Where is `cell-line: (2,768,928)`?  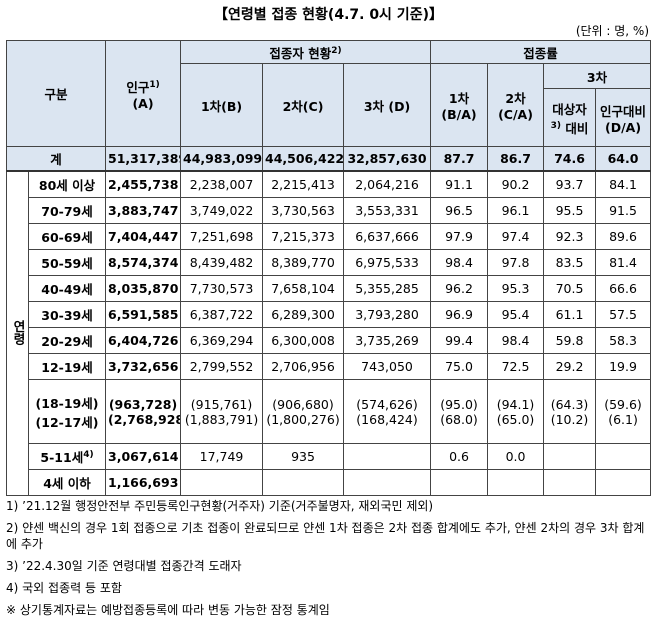
cell-line: (2,768,928) is located at coordinates (144, 419).